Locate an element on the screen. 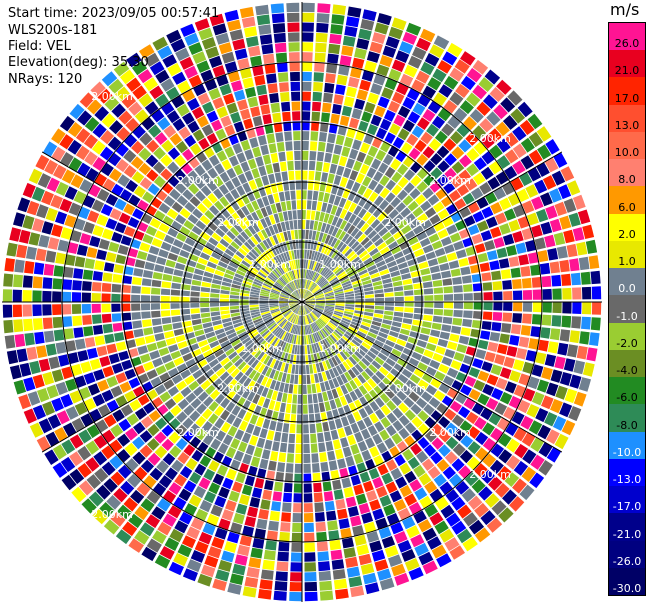 The height and width of the screenshot is (607, 647). range-ring-label: 2.00km is located at coordinates (490, 474).